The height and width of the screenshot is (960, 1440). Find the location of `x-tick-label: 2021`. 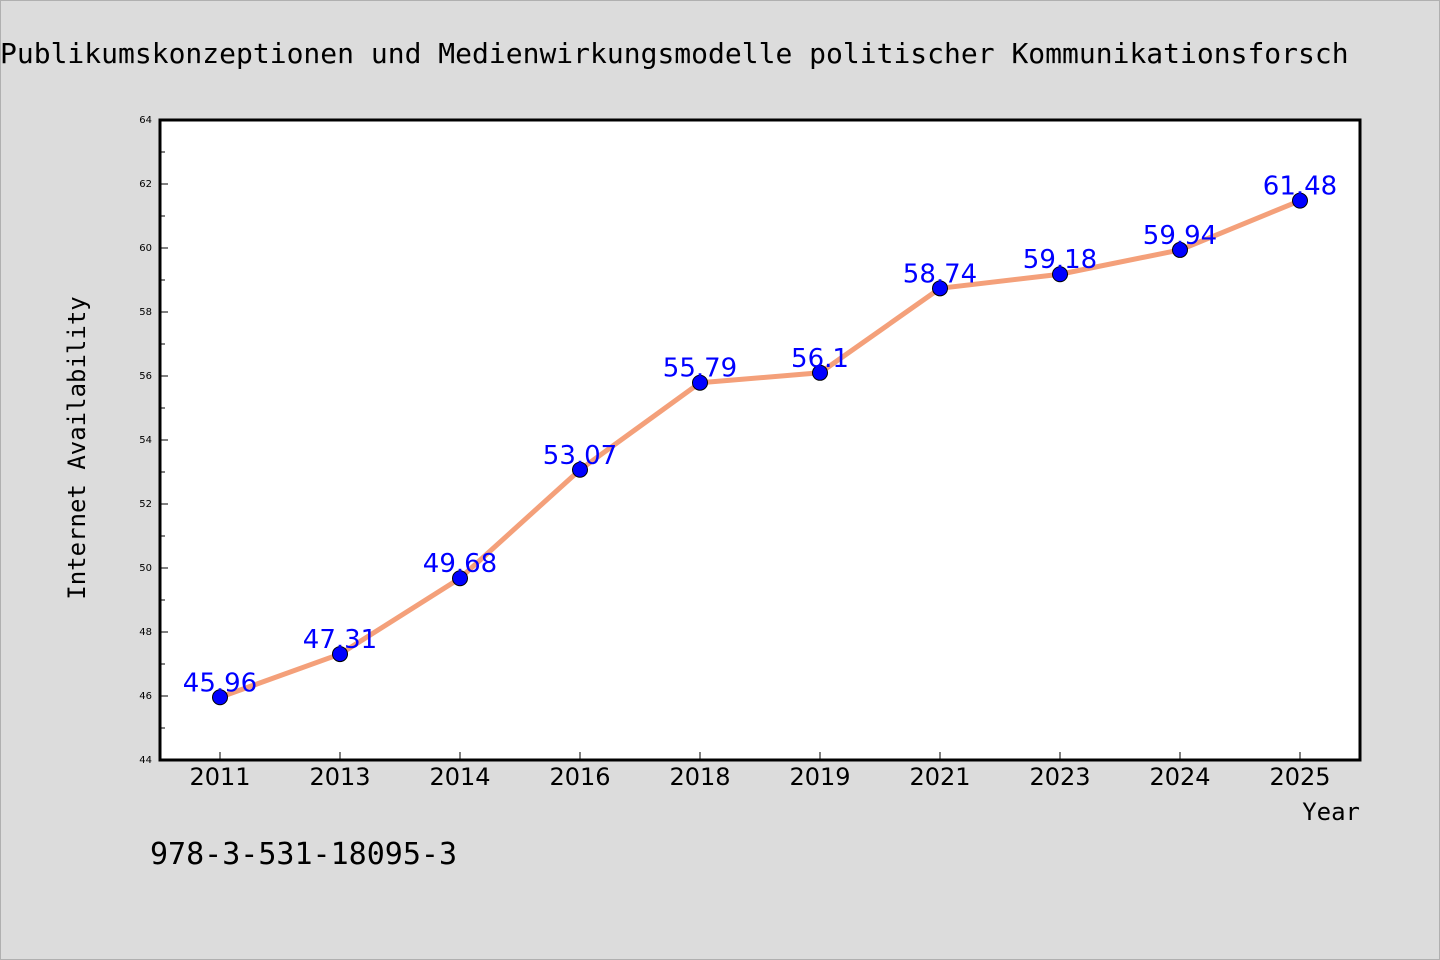

x-tick-label: 2021 is located at coordinates (939, 777).